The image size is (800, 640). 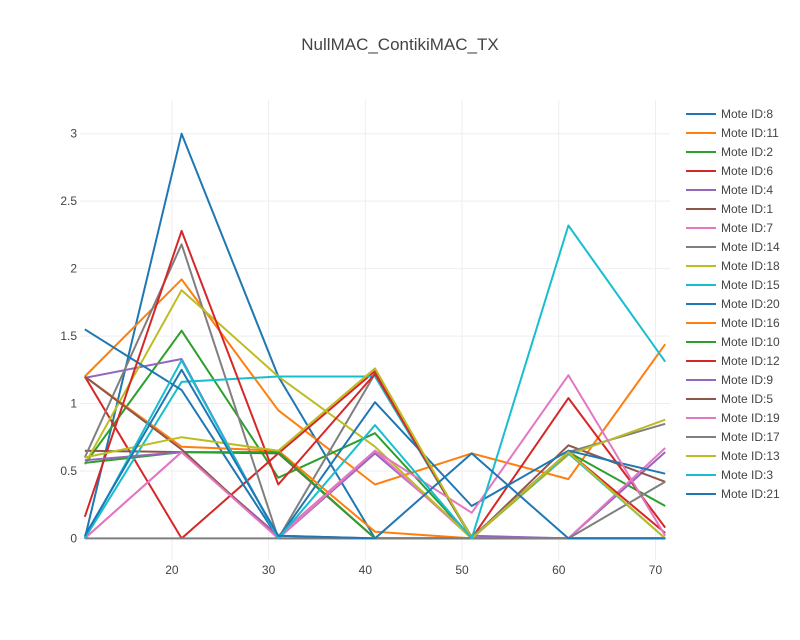 What do you see at coordinates (747, 380) in the screenshot?
I see `legend-label: Mote ID:9` at bounding box center [747, 380].